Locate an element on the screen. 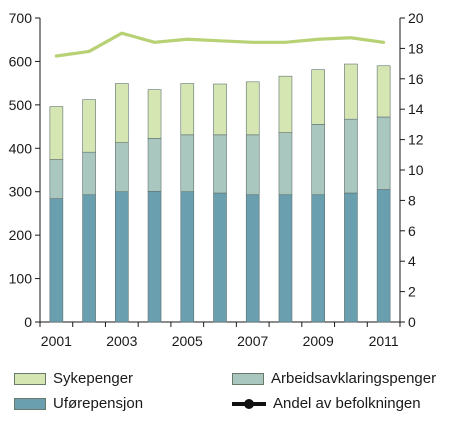 The image size is (450, 423). legend-swatch-uforepensjon is located at coordinates (30, 403).